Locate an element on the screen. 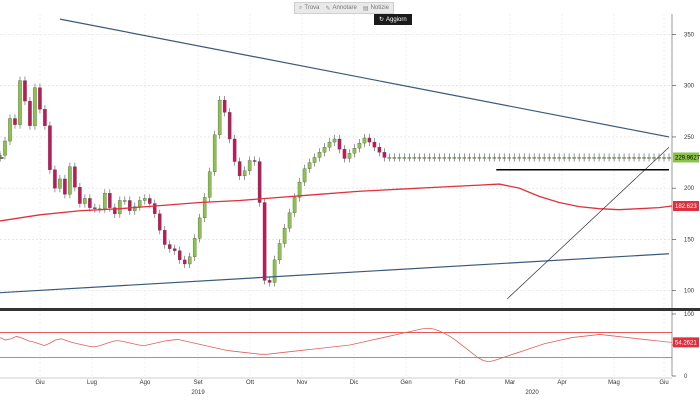  price-tick-label: 300 is located at coordinates (689, 87).